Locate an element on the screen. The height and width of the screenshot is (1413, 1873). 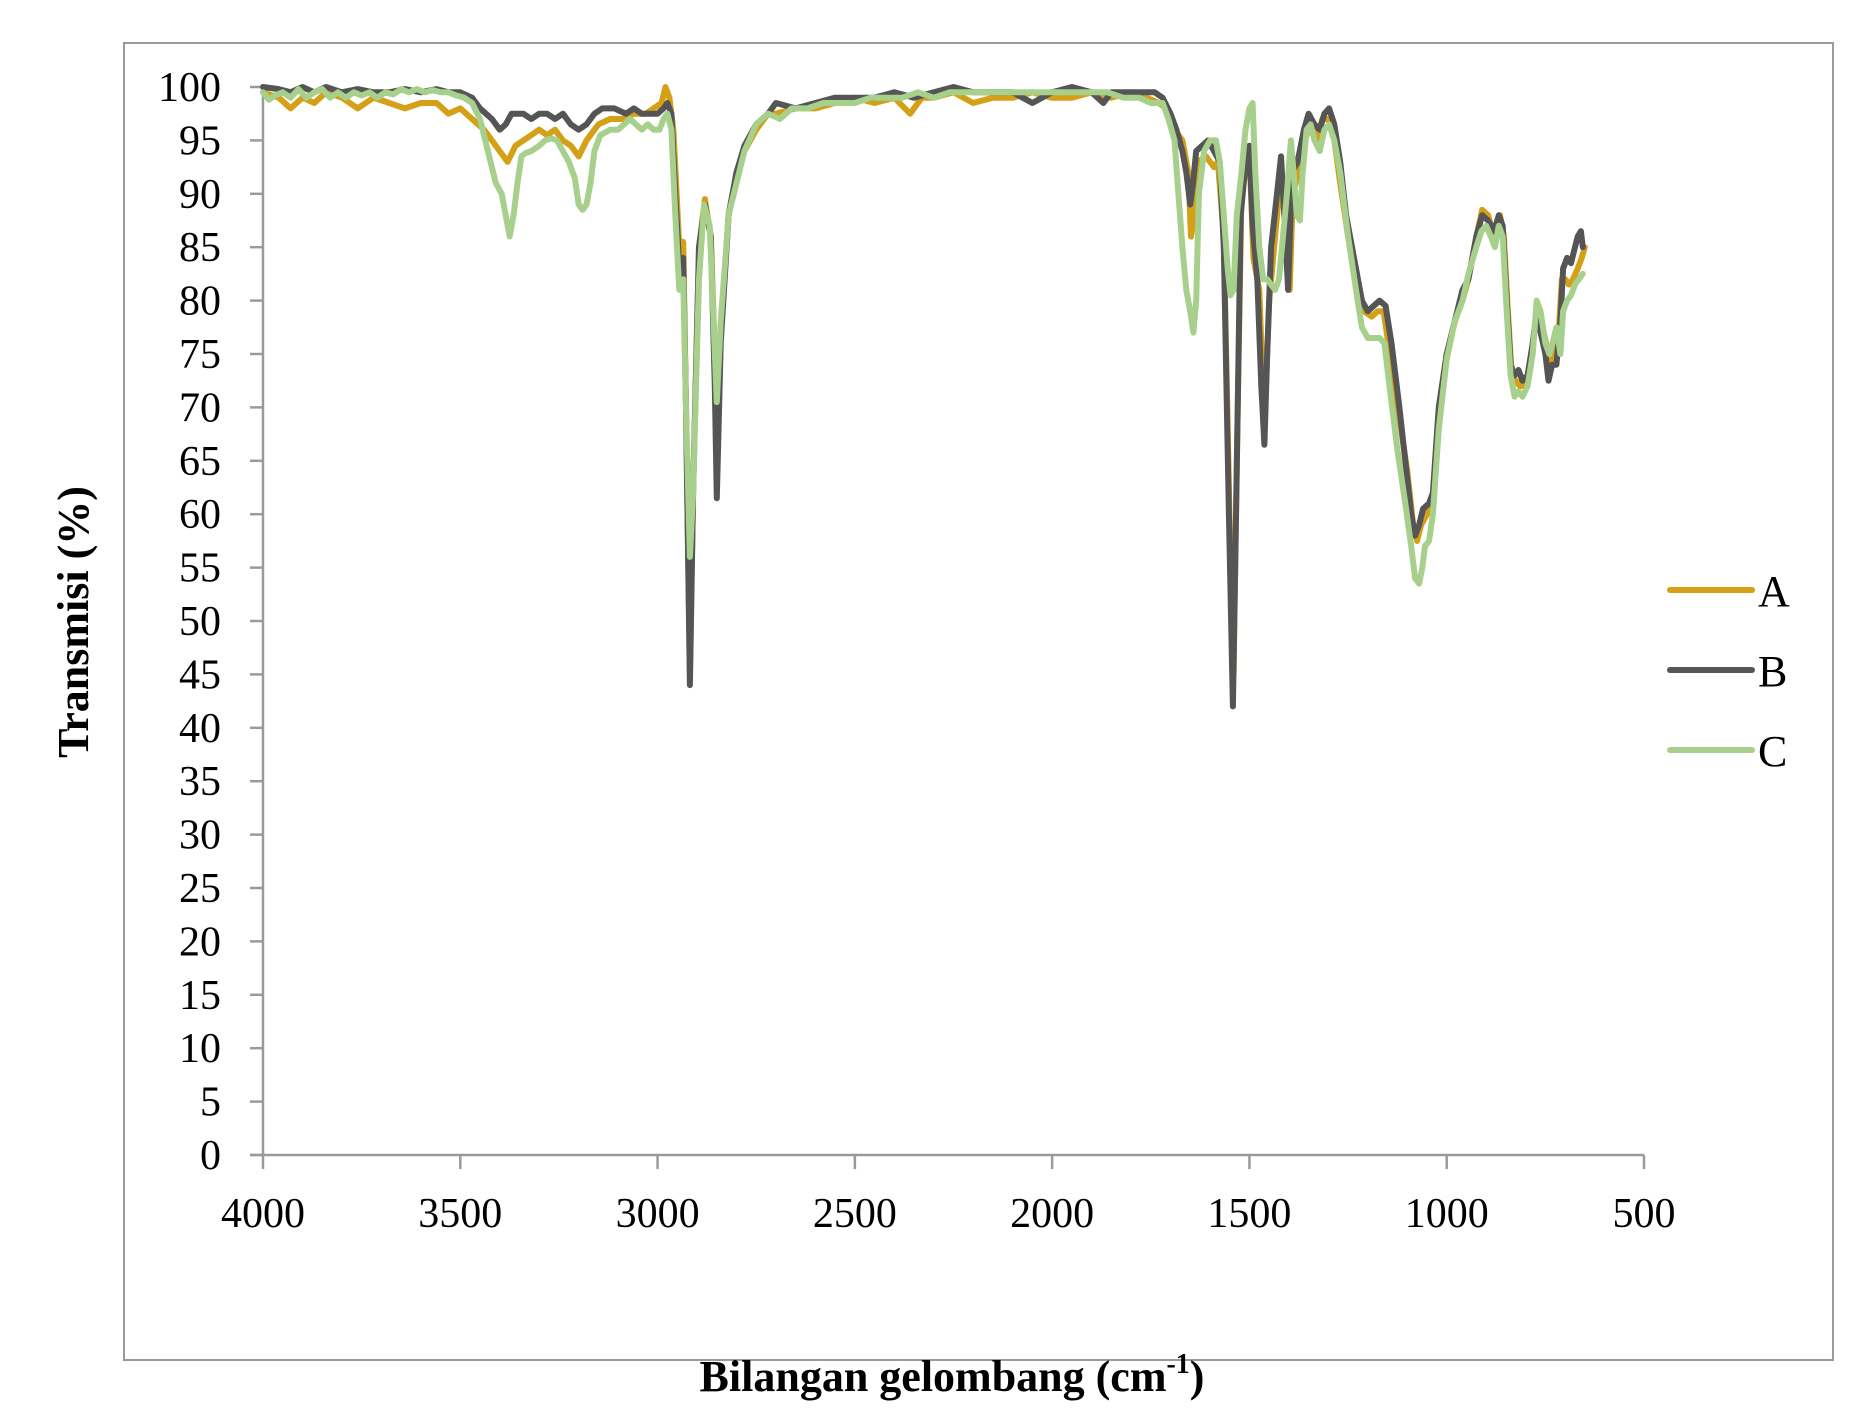
x-axis-title-main: Bilangan gelombang (cm is located at coordinates (933, 1376).